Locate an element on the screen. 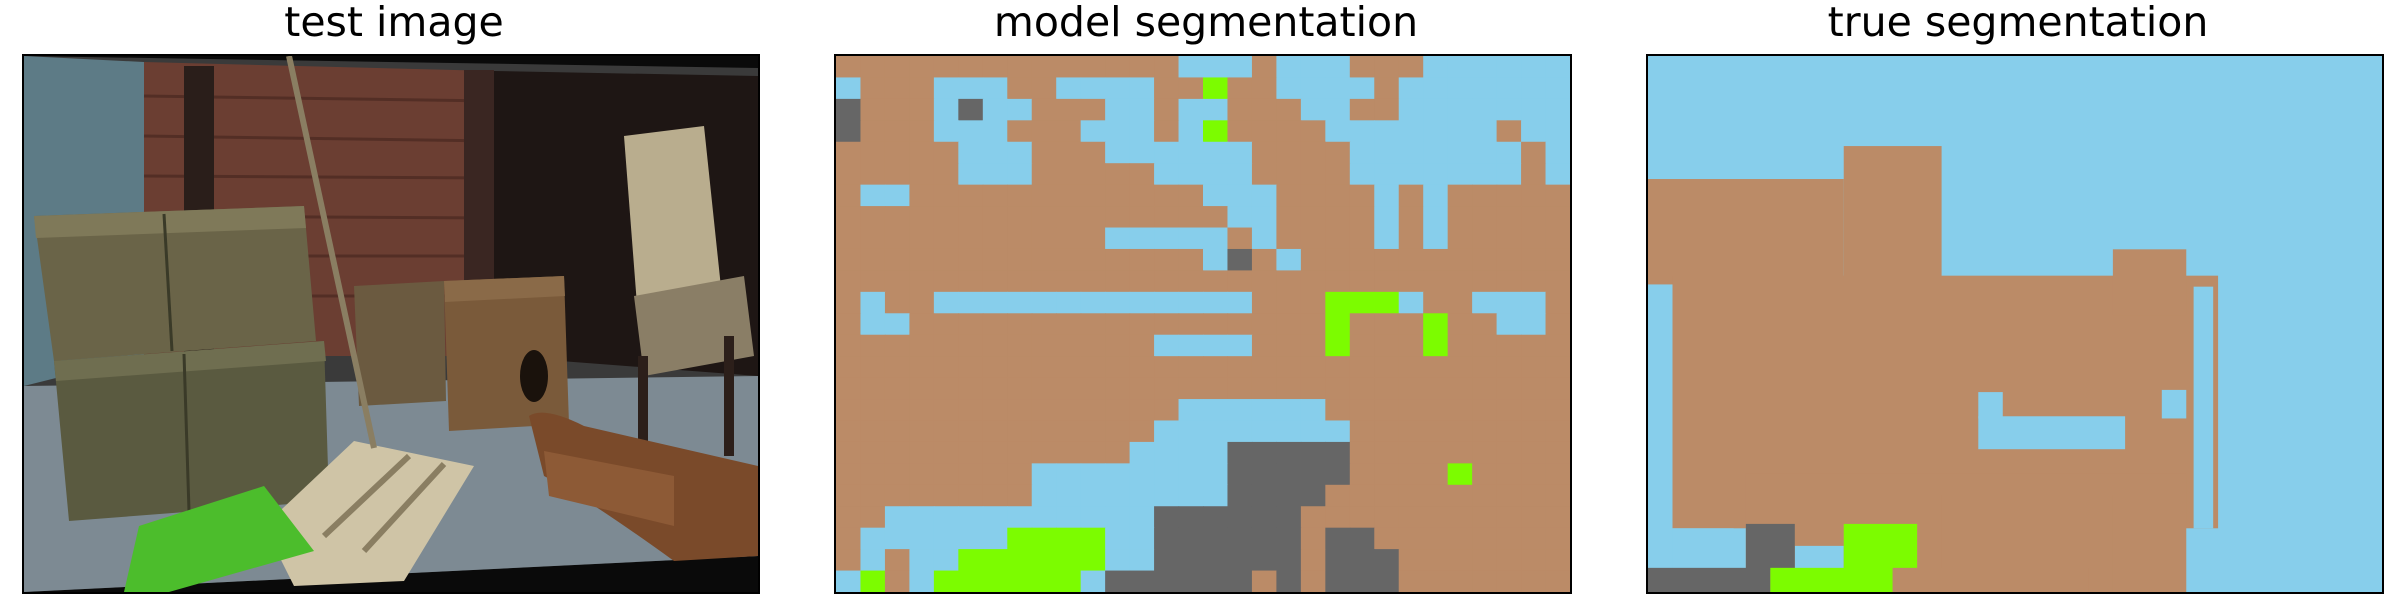  segment-region is located at coordinates (2052, 433).